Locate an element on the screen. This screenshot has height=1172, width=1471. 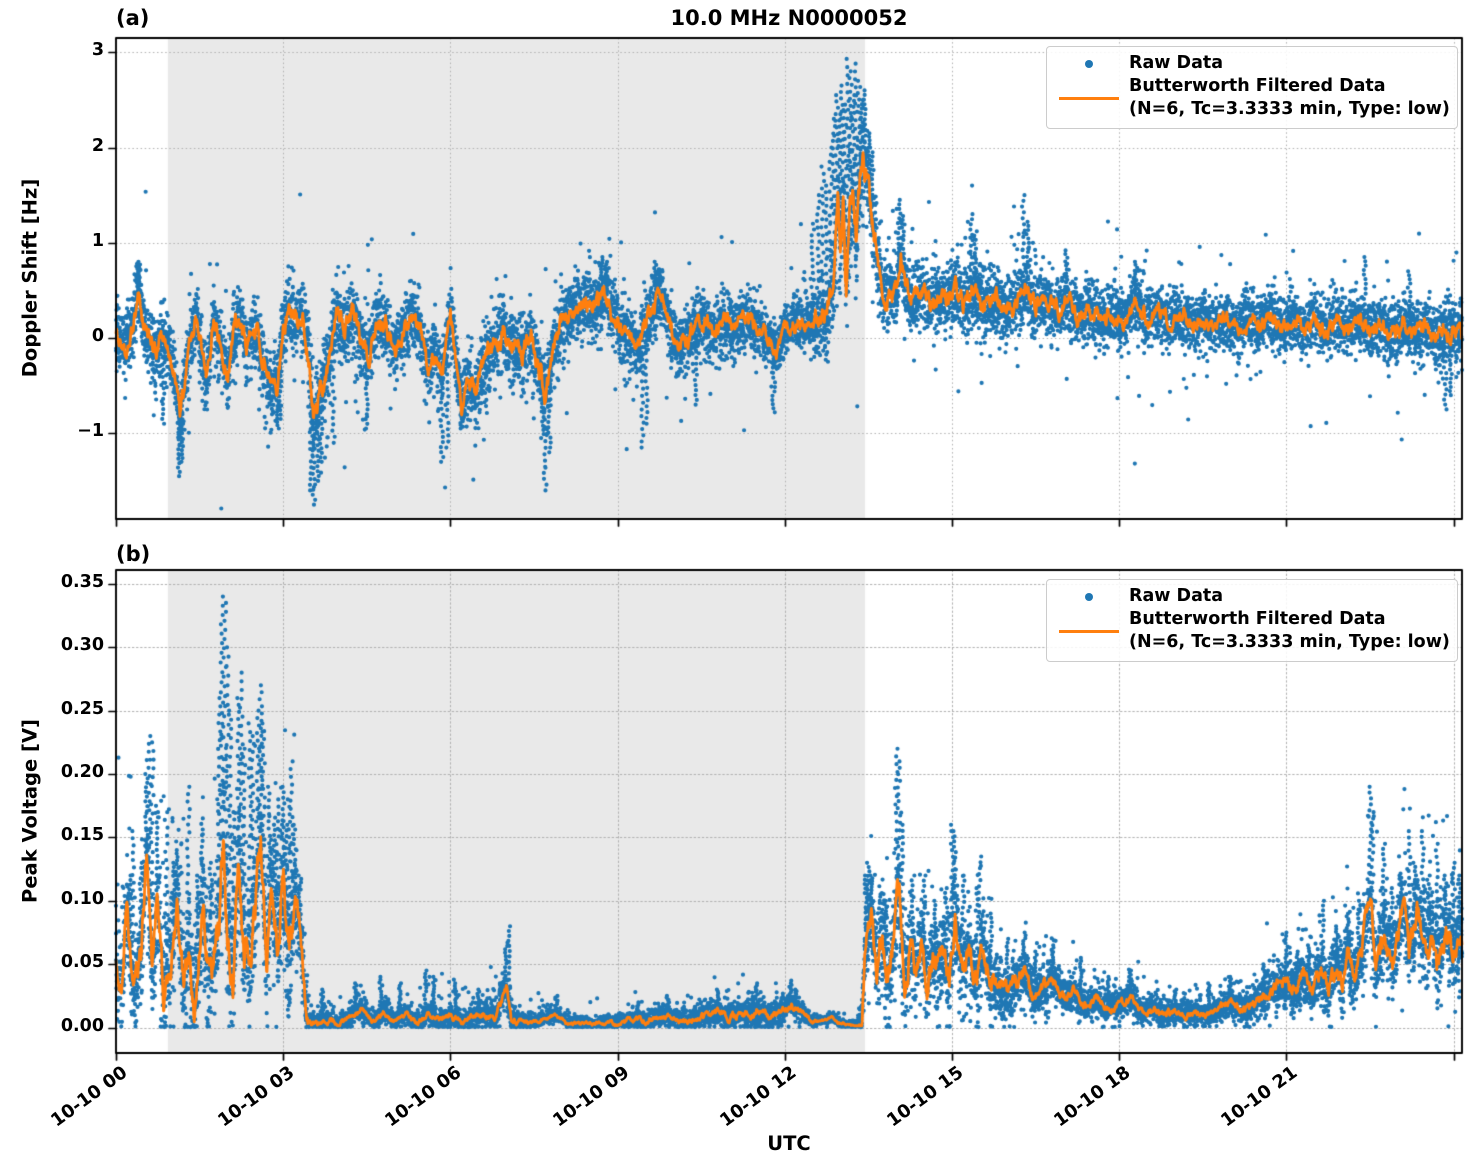
figure-title: 10.0 MHz N0000052 is located at coordinates (789, 18).